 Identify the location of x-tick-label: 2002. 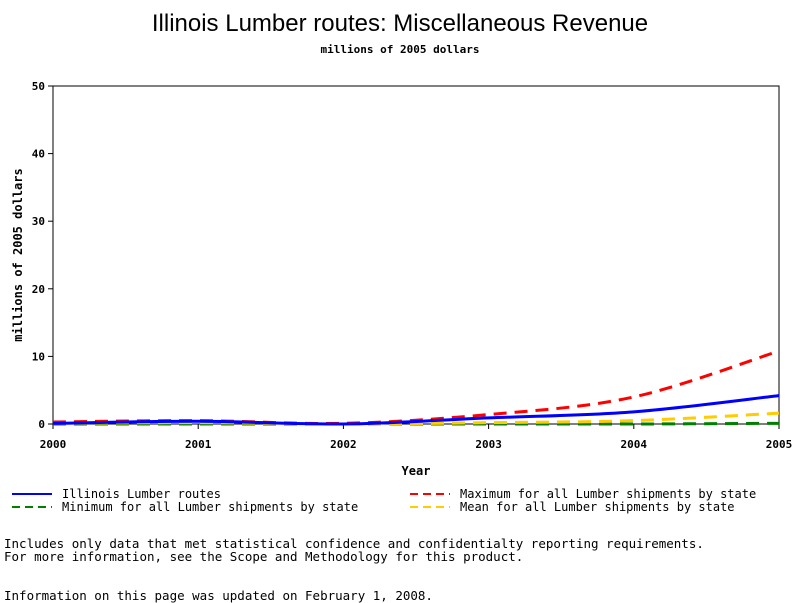
(343, 444).